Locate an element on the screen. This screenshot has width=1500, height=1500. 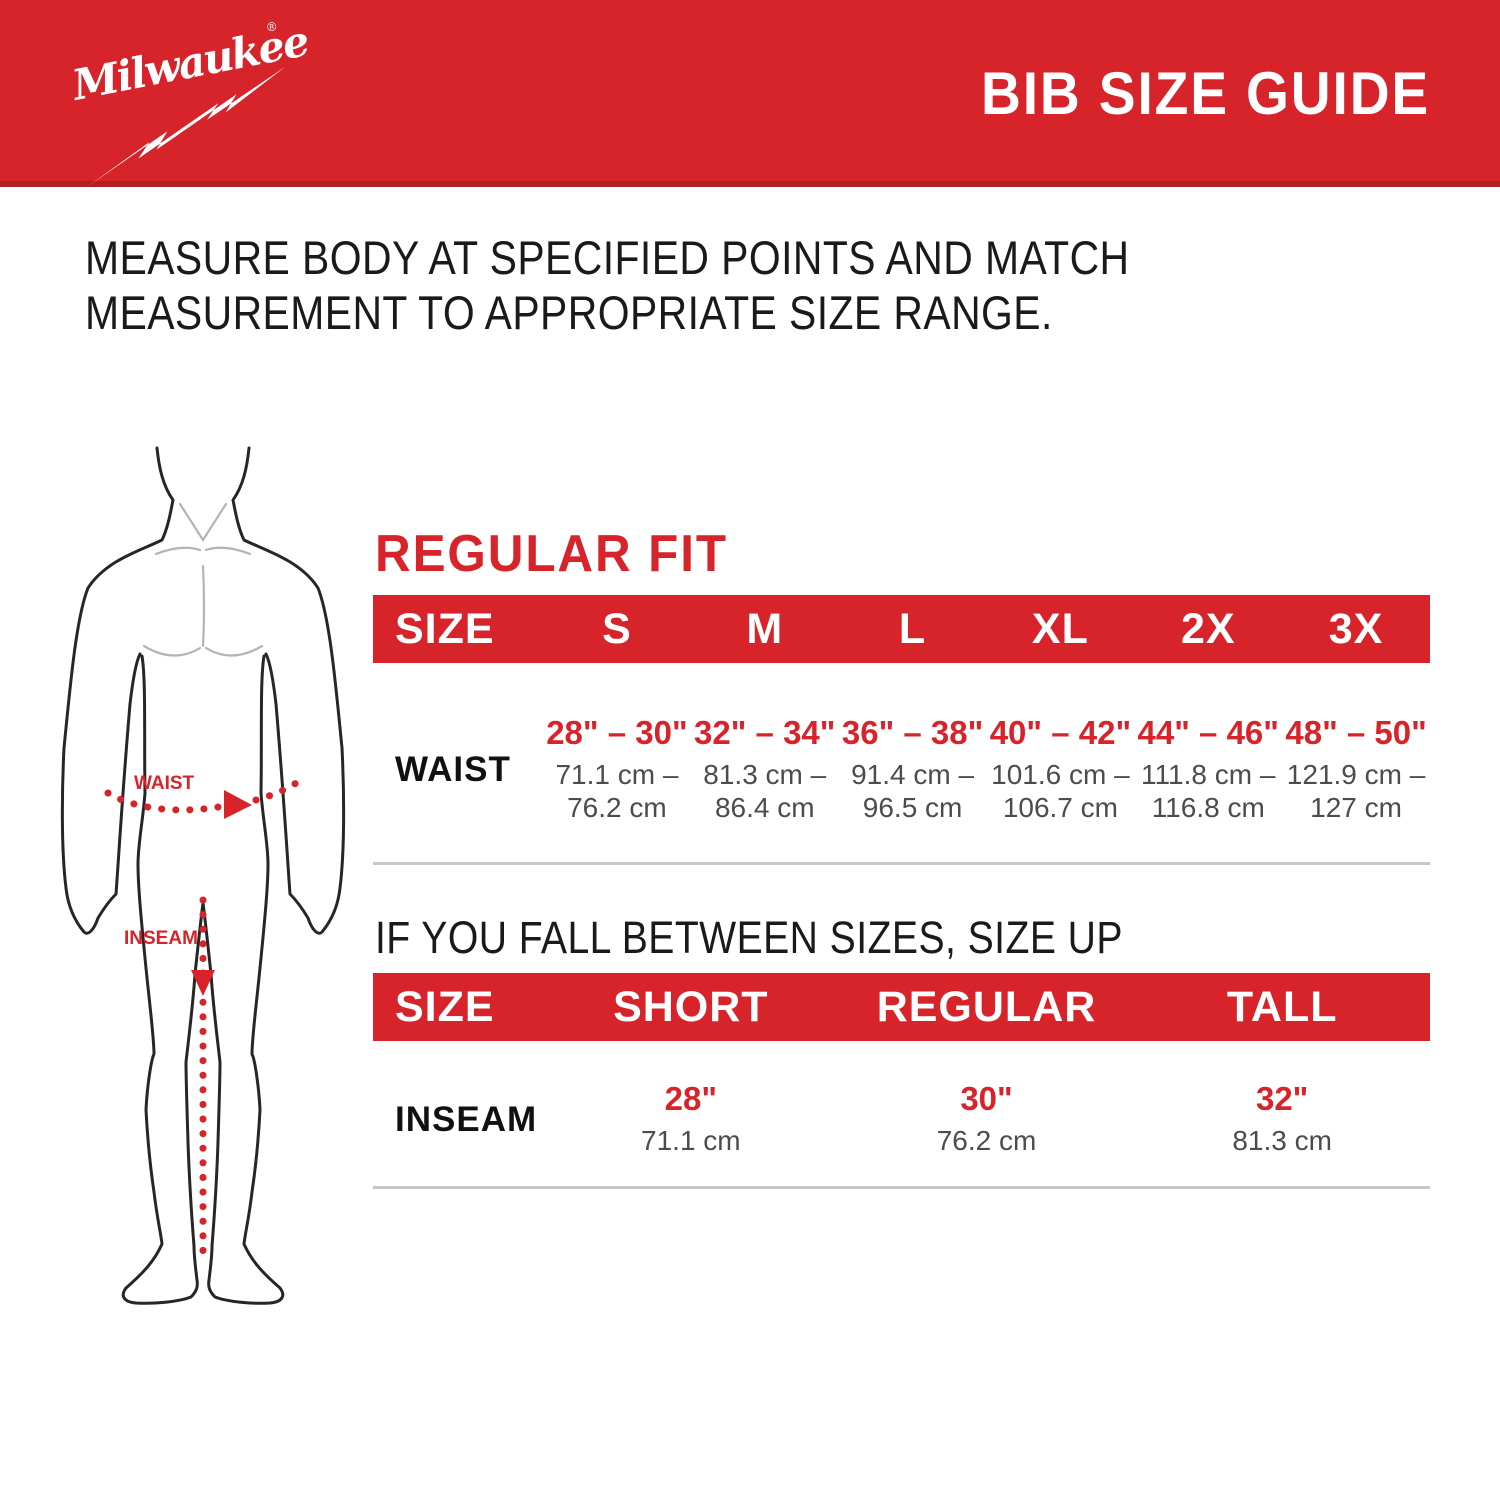
regular-fit-title: REGULAR FIT is located at coordinates (551, 554).